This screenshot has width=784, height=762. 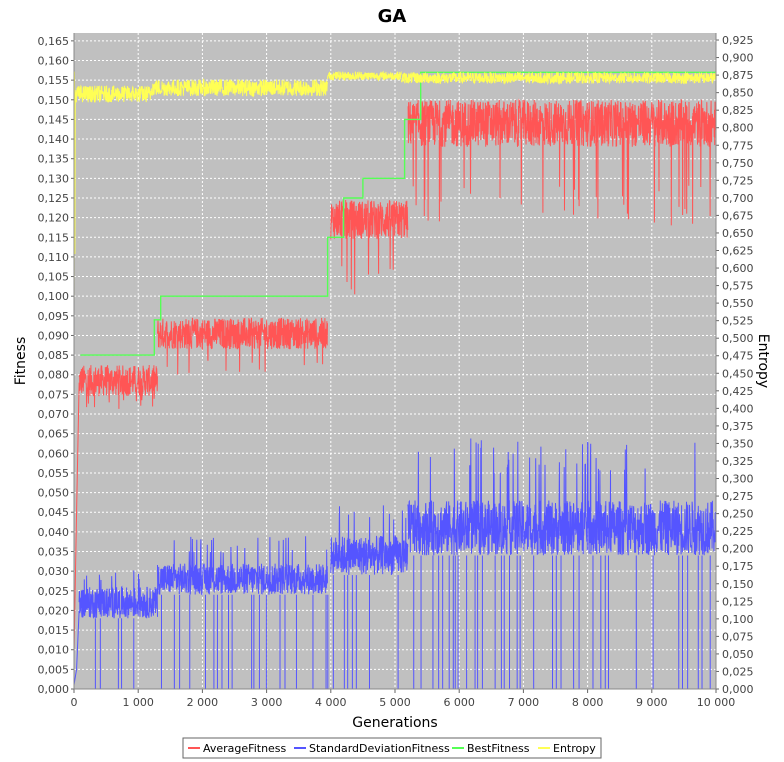 What do you see at coordinates (395, 702) in the screenshot?
I see `x-tick-label: 5 000` at bounding box center [395, 702].